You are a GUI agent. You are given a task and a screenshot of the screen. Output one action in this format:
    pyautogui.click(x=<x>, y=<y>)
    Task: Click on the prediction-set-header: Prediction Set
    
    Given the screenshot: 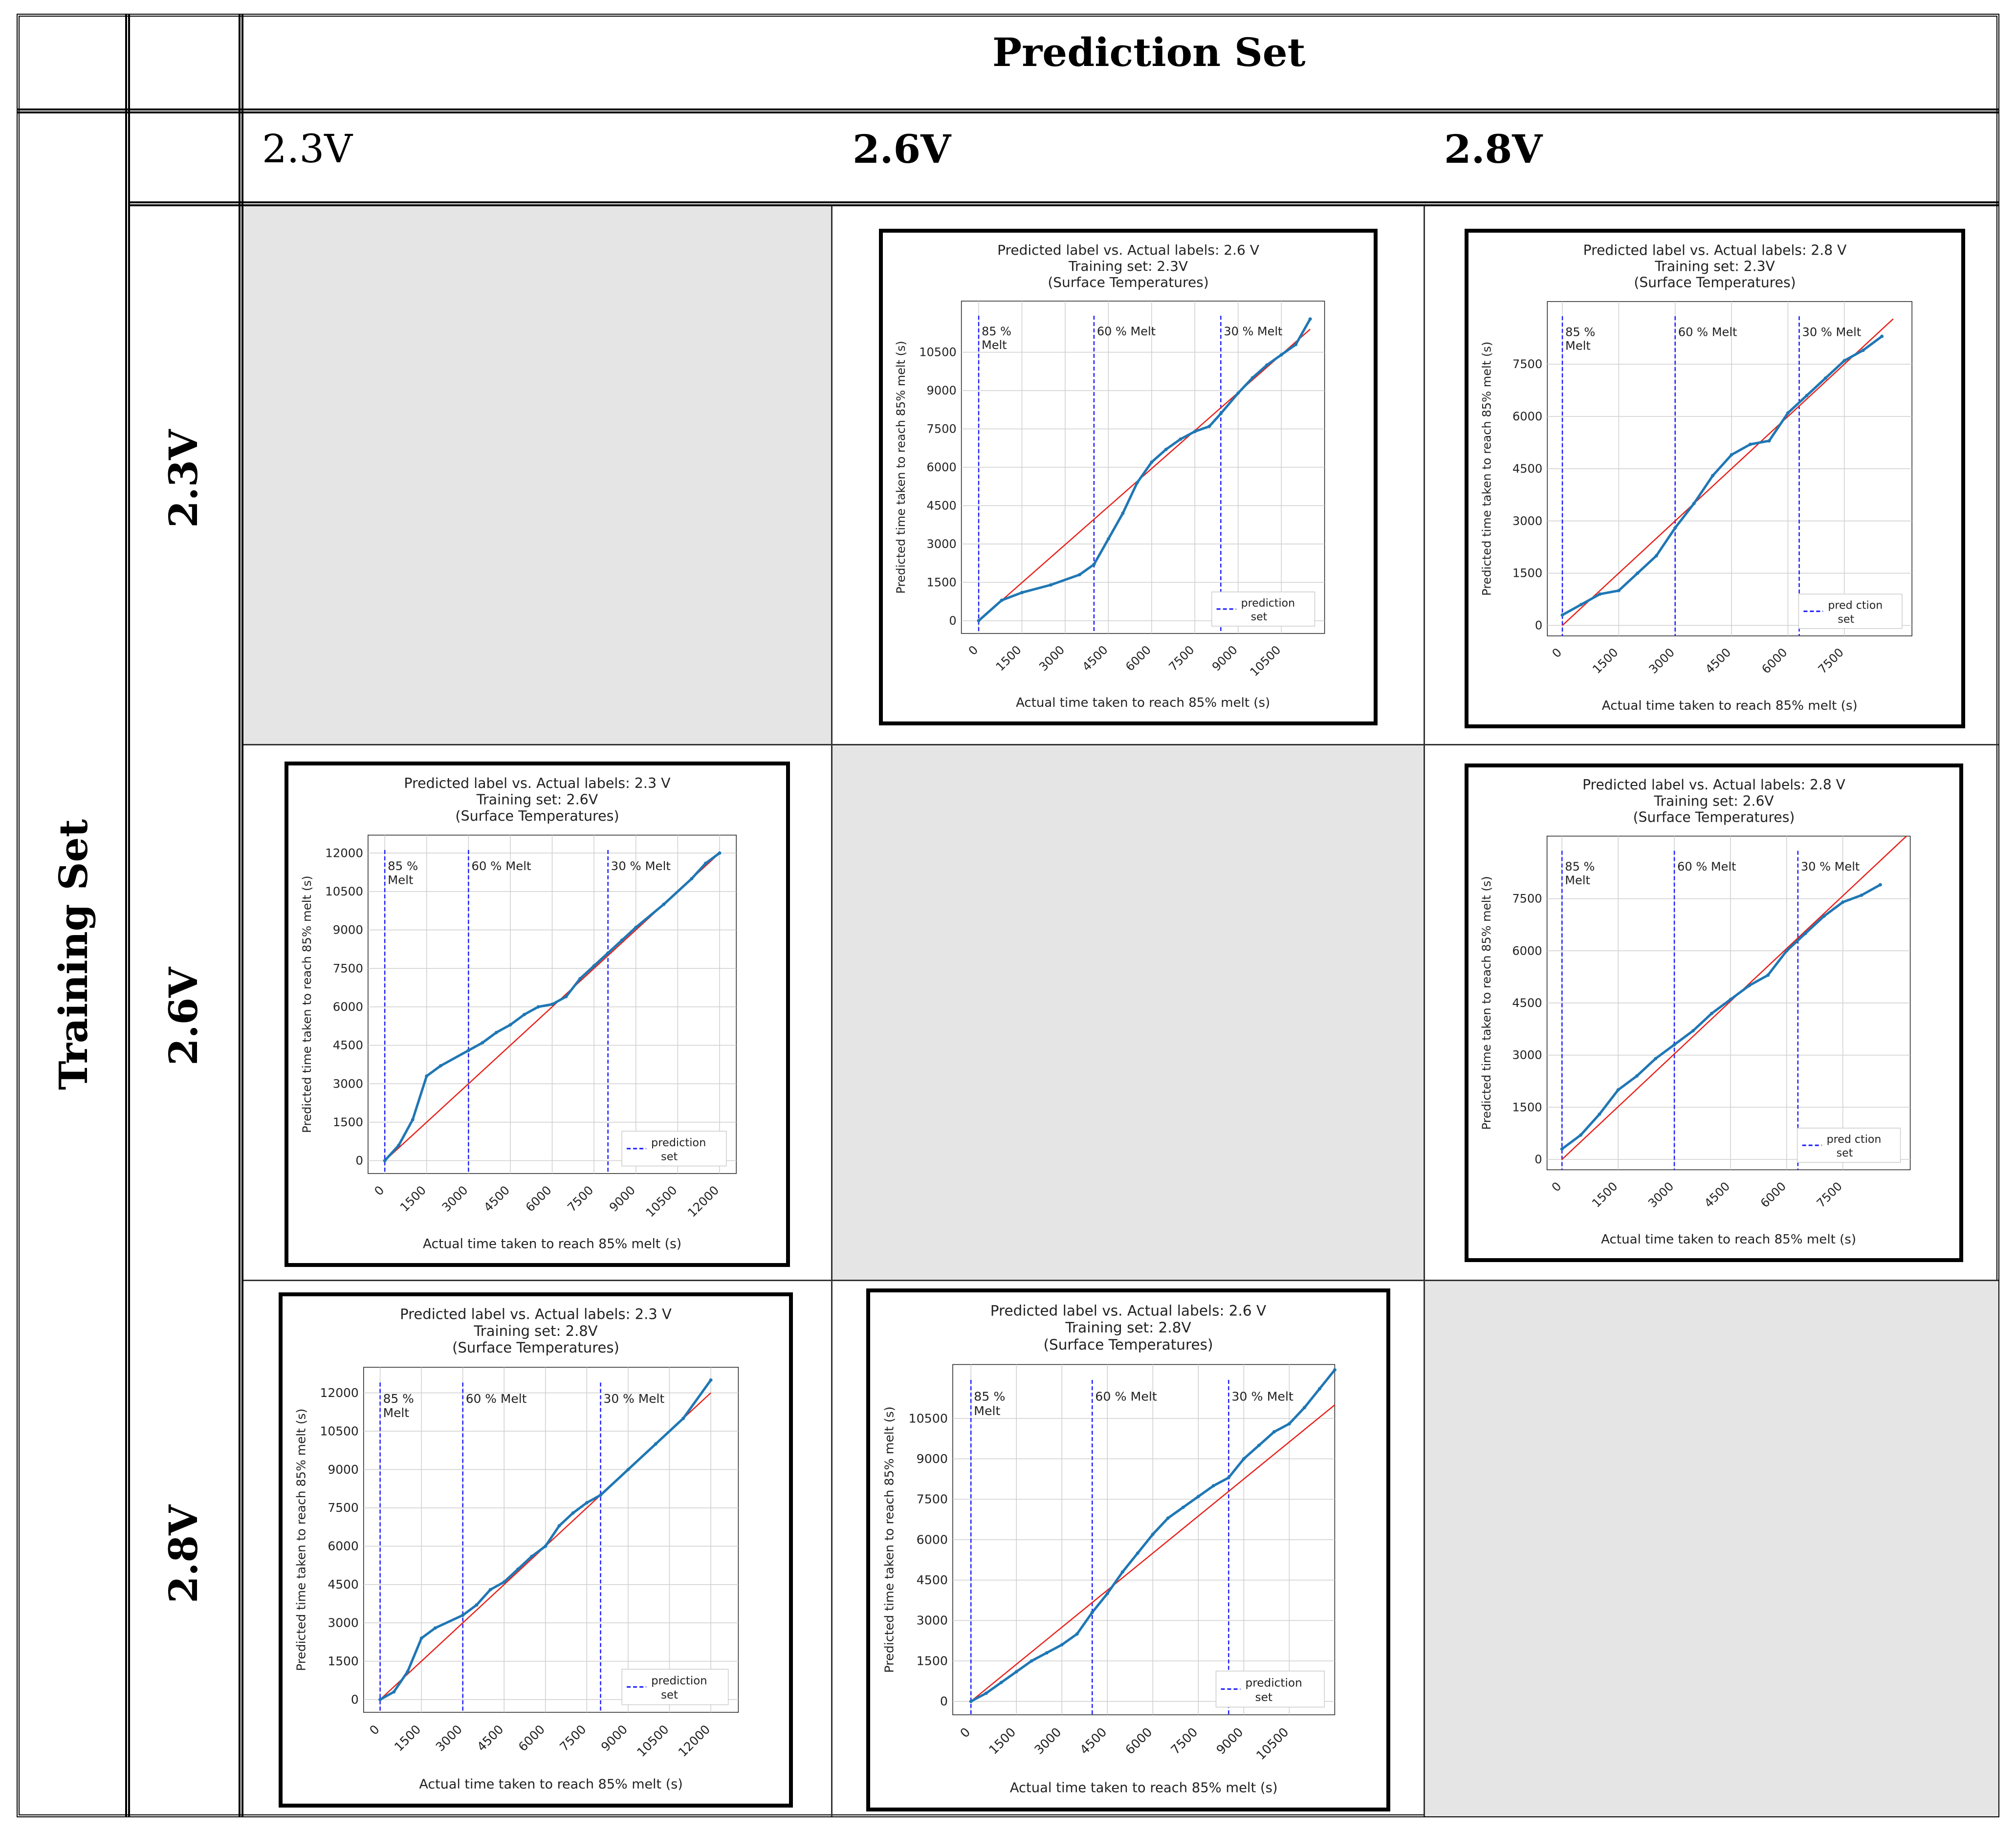 What is the action you would take?
    pyautogui.click(x=1149, y=52)
    